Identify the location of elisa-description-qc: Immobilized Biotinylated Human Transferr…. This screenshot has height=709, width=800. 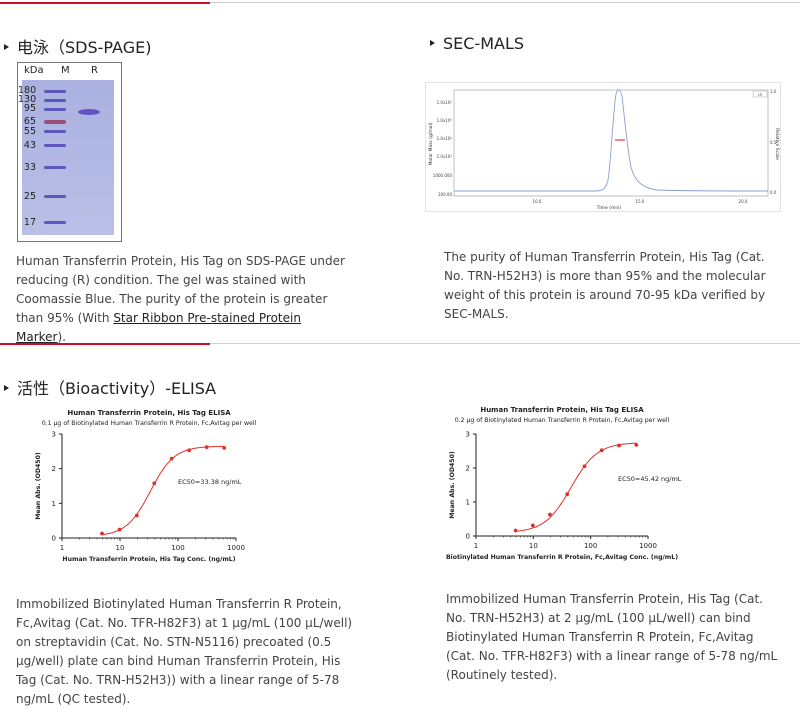
(184, 651).